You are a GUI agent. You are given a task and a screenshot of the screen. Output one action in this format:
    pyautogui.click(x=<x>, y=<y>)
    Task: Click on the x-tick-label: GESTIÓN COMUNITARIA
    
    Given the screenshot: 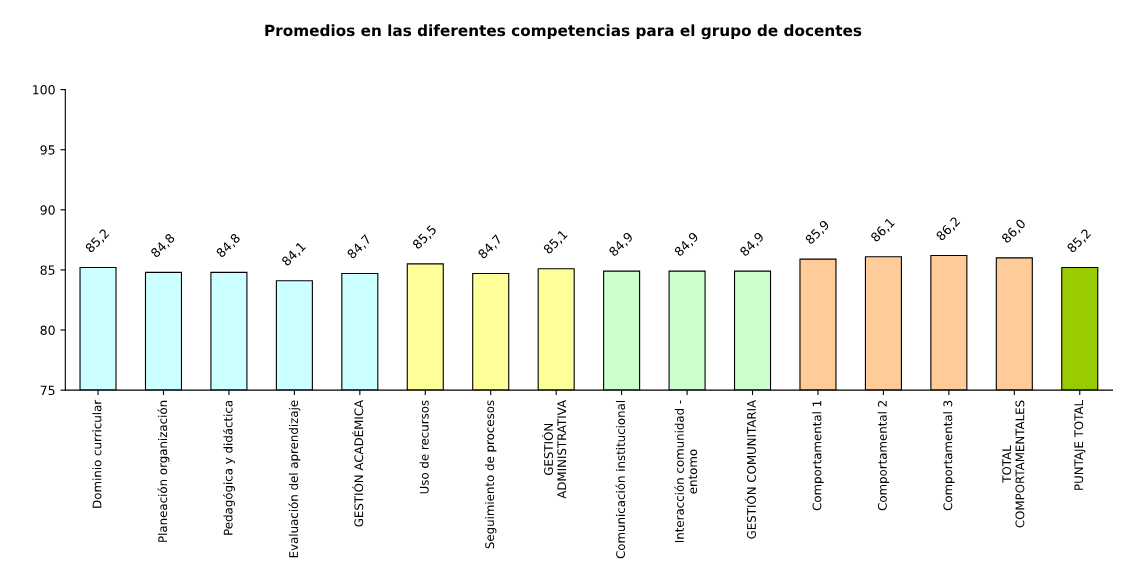 What is the action you would take?
    pyautogui.click(x=750, y=469)
    